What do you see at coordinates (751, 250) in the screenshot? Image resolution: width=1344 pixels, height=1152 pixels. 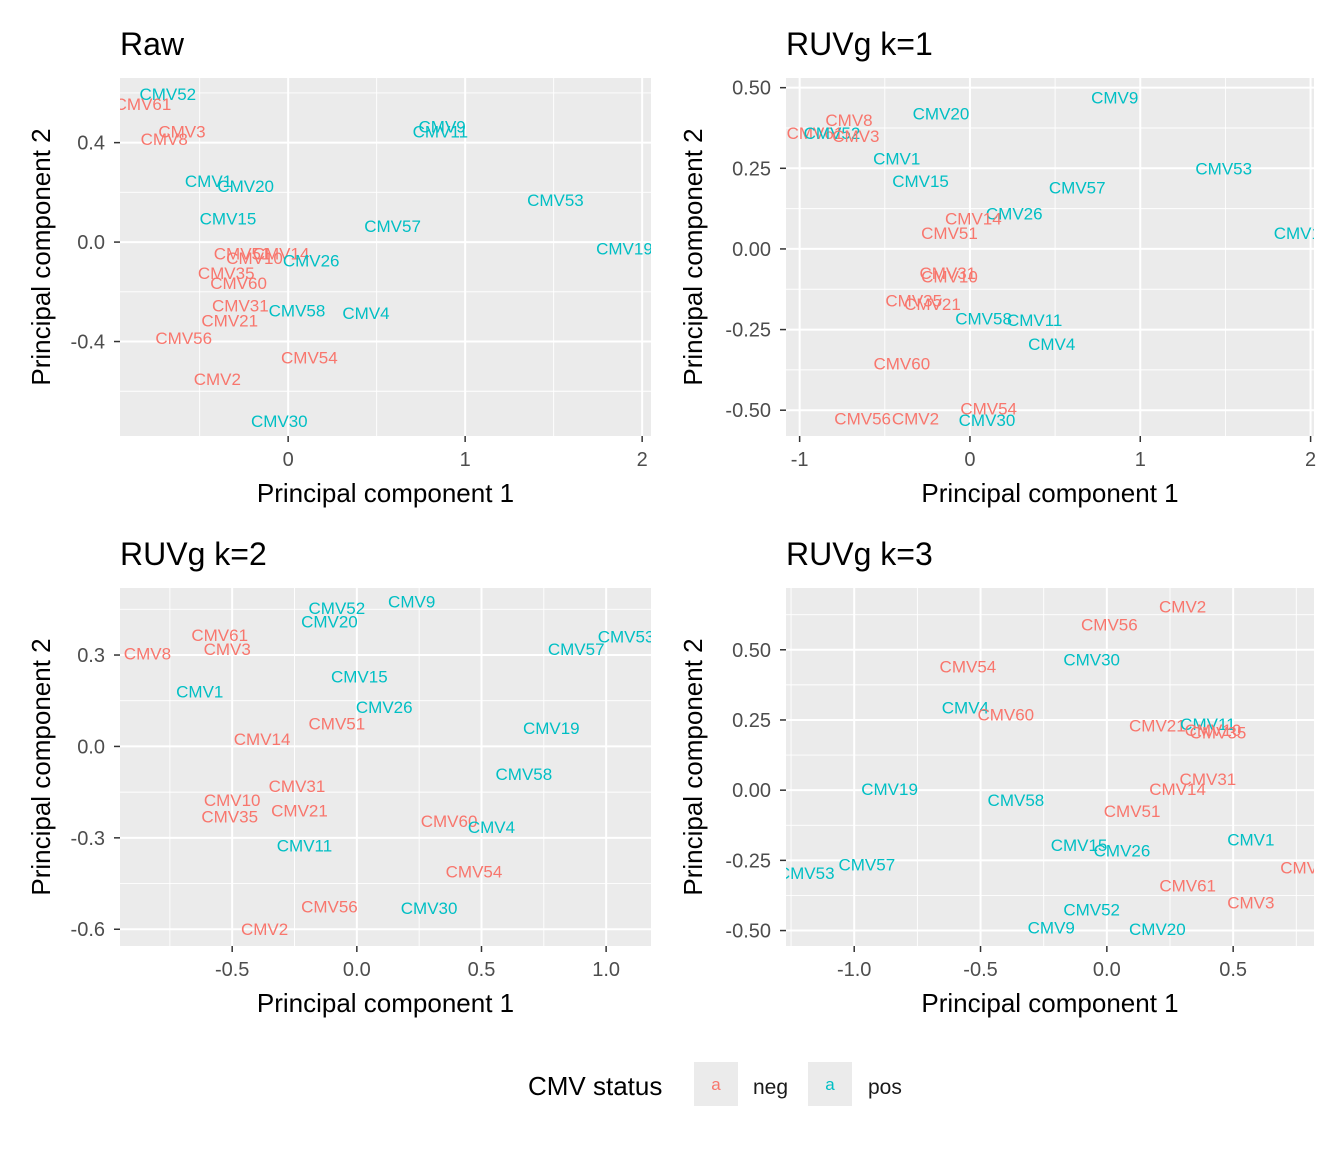 I see `y-tick-label: 0.00` at bounding box center [751, 250].